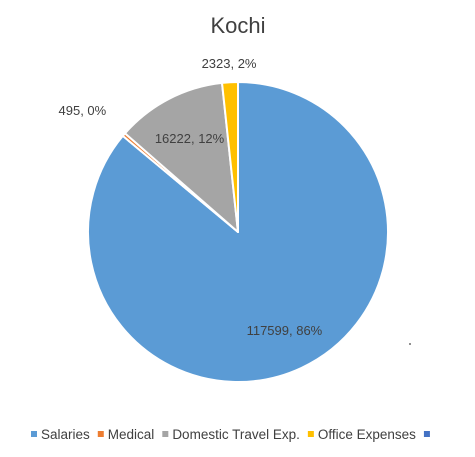 This screenshot has width=475, height=457. I want to click on pie-slice-office-expenses, so click(230, 157).